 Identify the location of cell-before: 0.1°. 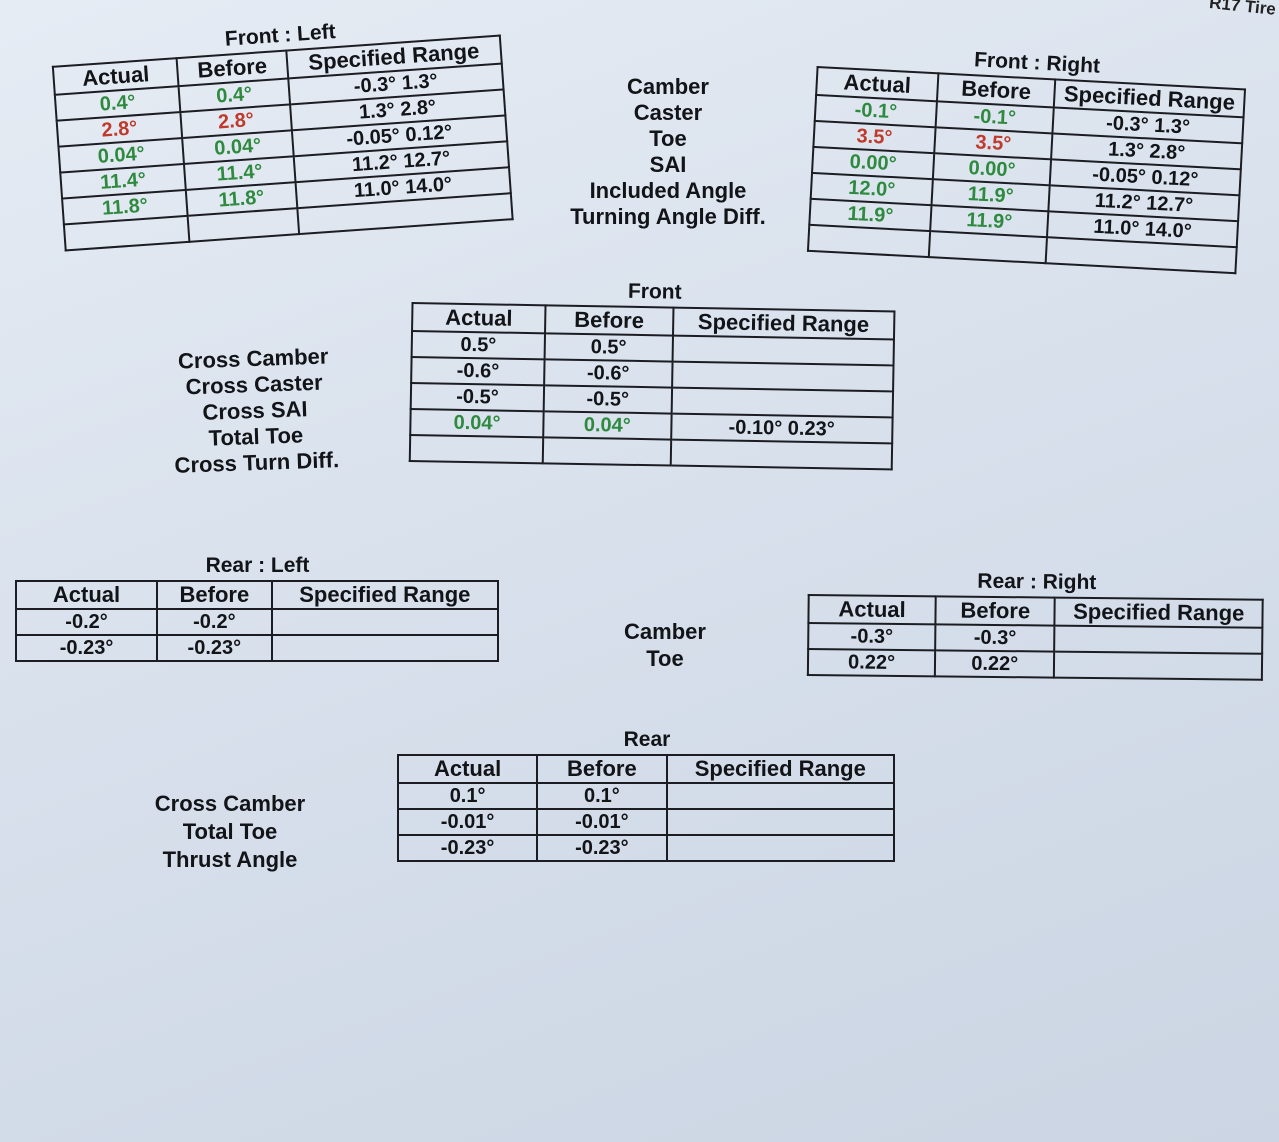
(602, 796).